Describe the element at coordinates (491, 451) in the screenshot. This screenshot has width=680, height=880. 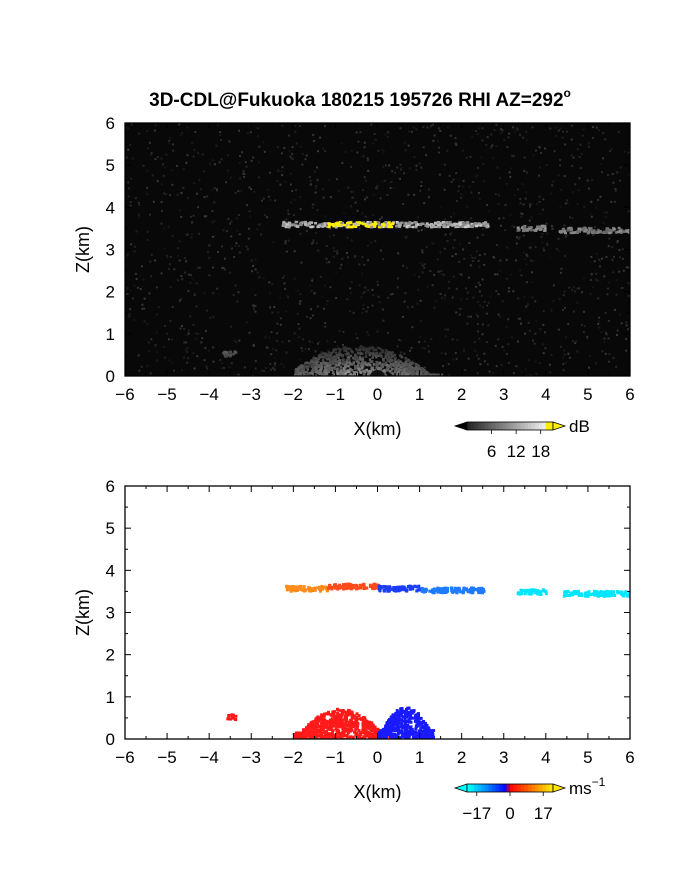
I see `colorbar-tick-label: 6` at that location.